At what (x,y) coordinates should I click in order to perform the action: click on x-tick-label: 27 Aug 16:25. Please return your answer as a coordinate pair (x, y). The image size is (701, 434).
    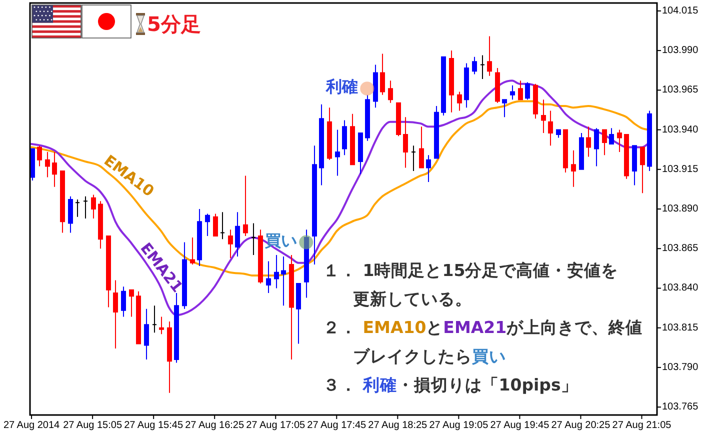
    Looking at the image, I should click on (214, 425).